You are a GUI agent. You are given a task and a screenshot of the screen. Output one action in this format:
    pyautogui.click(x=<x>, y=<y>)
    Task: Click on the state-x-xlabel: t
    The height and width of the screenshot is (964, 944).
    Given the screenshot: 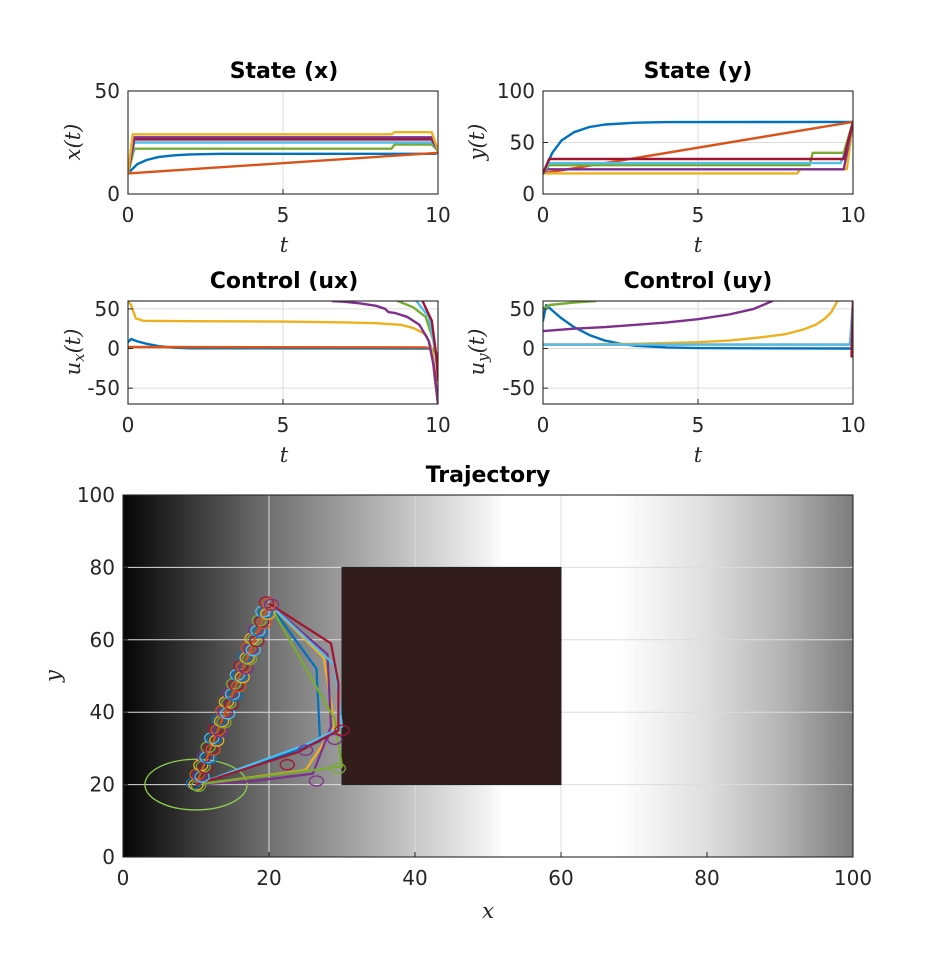 What is the action you would take?
    pyautogui.click(x=284, y=245)
    